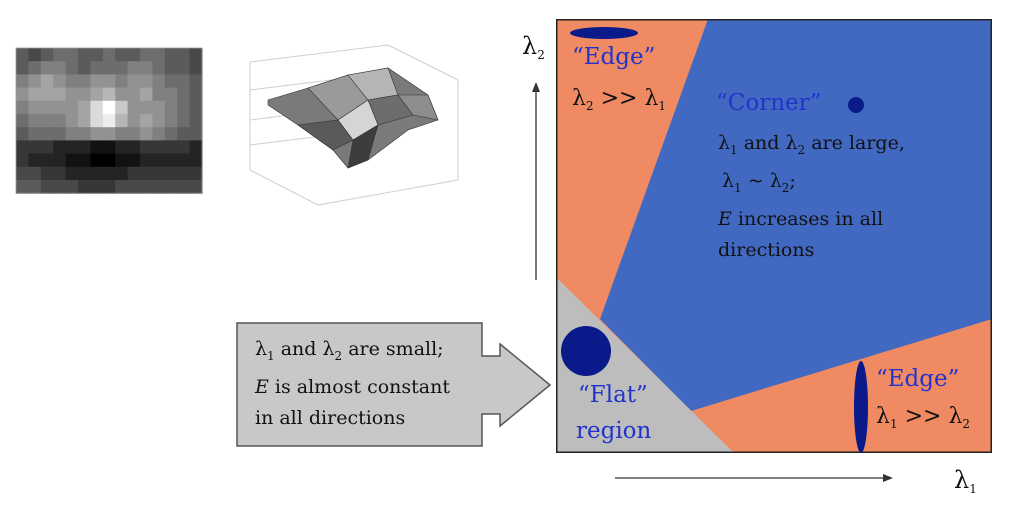  I want to click on grayscale-patch-icon, so click(109, 120).